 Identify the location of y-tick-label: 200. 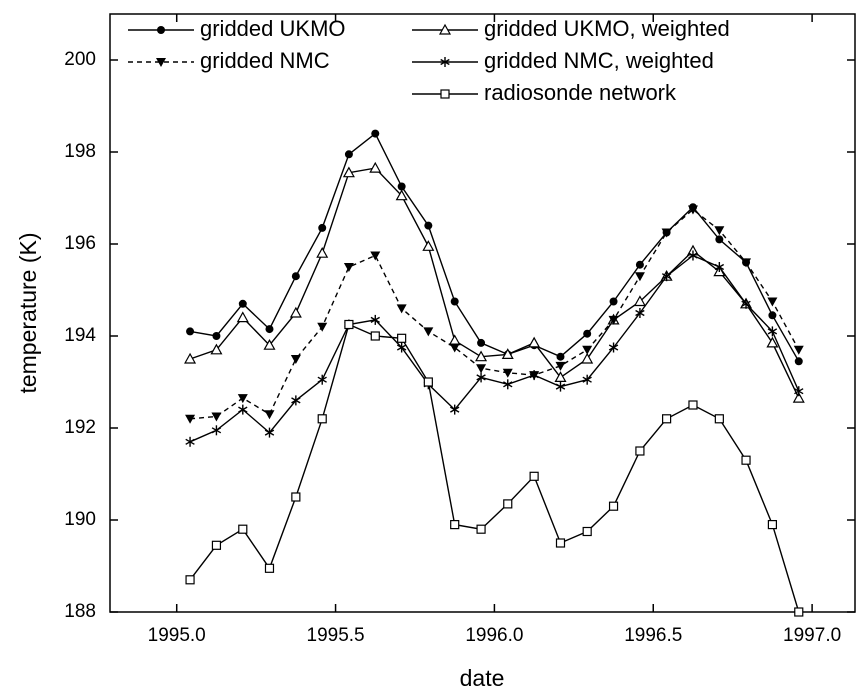
(80, 59).